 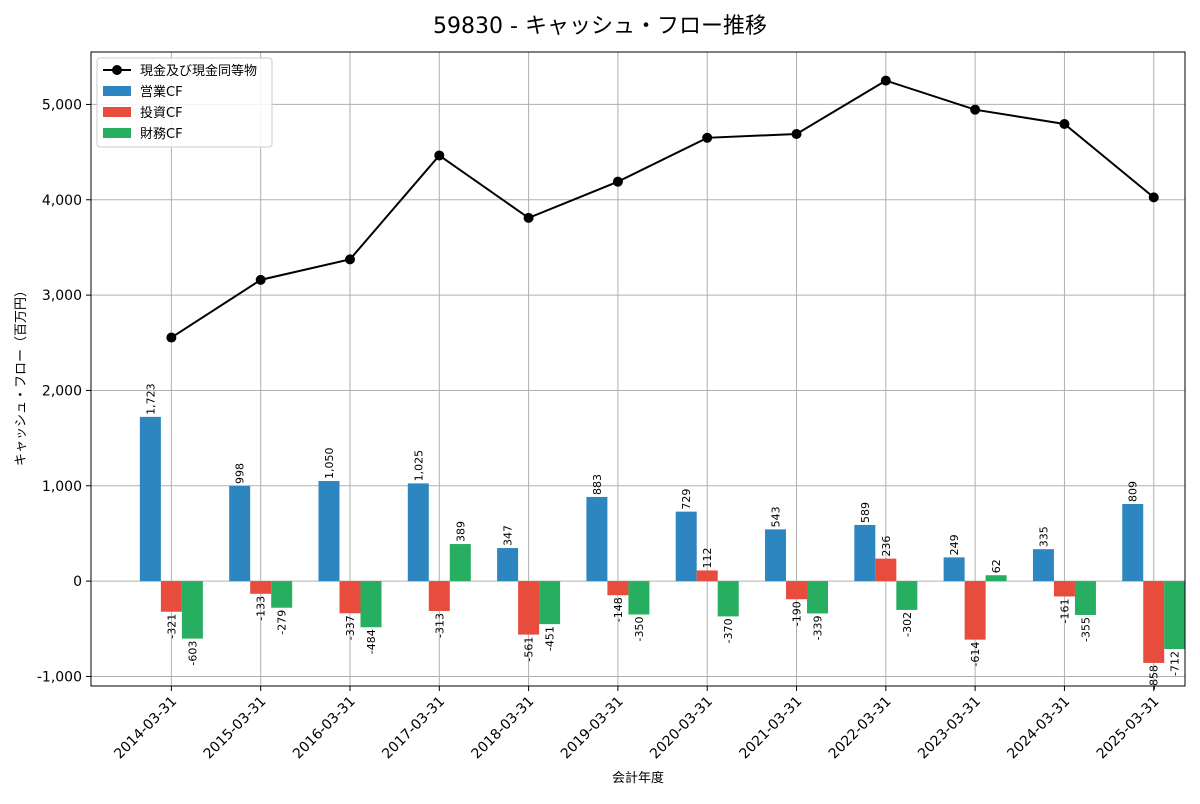 What do you see at coordinates (439, 625) in the screenshot?
I see `bar-data-label: -313` at bounding box center [439, 625].